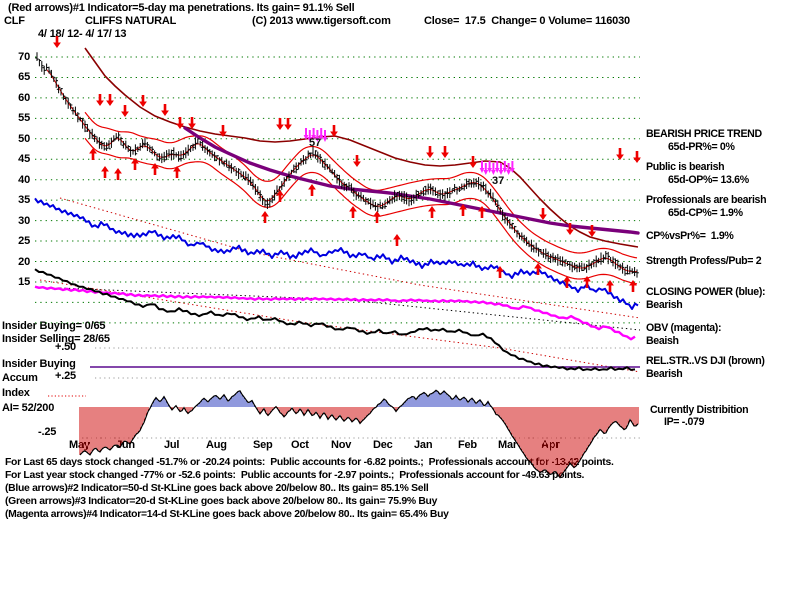  What do you see at coordinates (589, 21) in the screenshot?
I see `volume-value: Volume= 116030` at bounding box center [589, 21].